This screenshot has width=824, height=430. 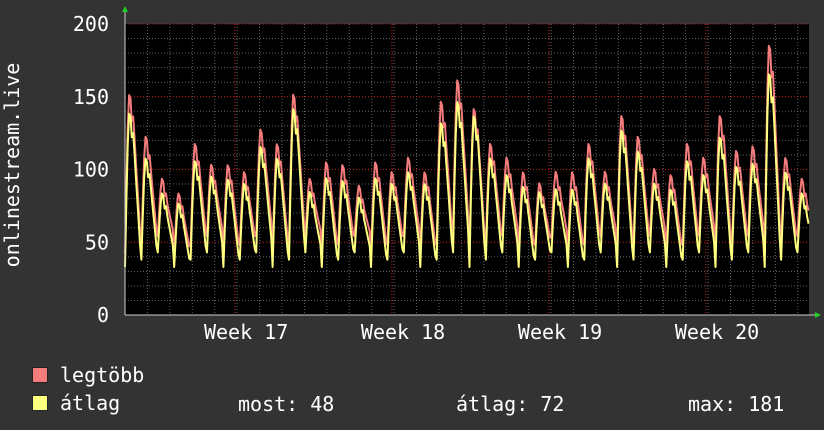 What do you see at coordinates (91, 24) in the screenshot?
I see `y-tick-label: 200` at bounding box center [91, 24].